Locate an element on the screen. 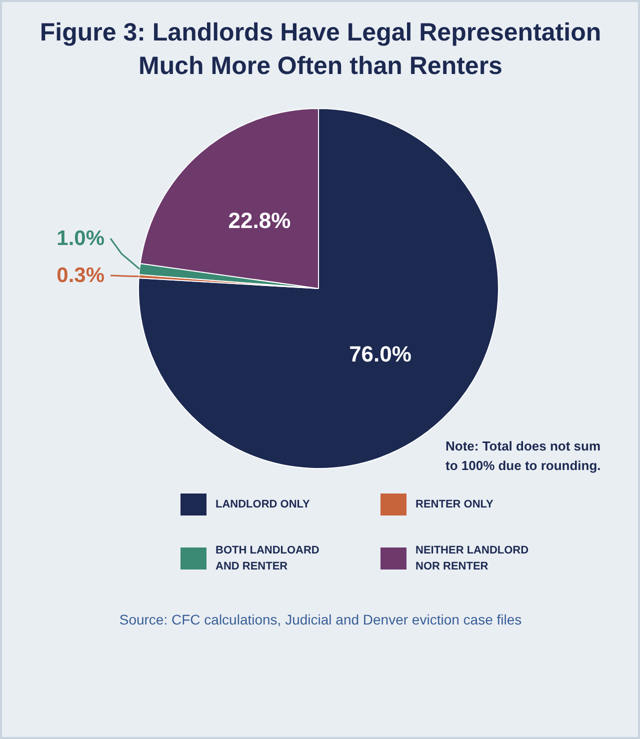 This screenshot has width=640, height=739. source-note: Source: CFC calculations, Judicial and Denver eviction case files is located at coordinates (320, 620).